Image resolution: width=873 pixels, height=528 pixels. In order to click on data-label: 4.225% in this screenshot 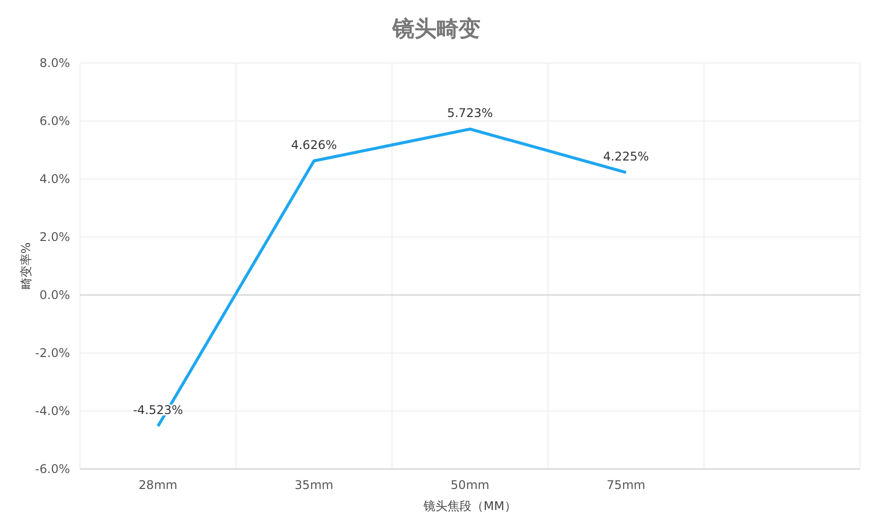, I will do `click(626, 156)`.